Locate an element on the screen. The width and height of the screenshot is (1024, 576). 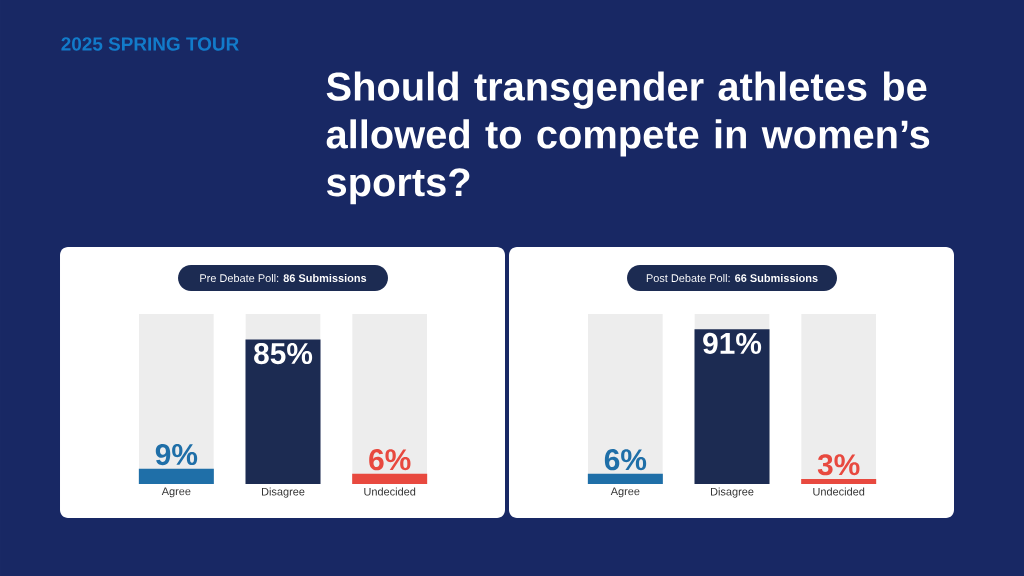
data-label: 3% is located at coordinates (838, 465).